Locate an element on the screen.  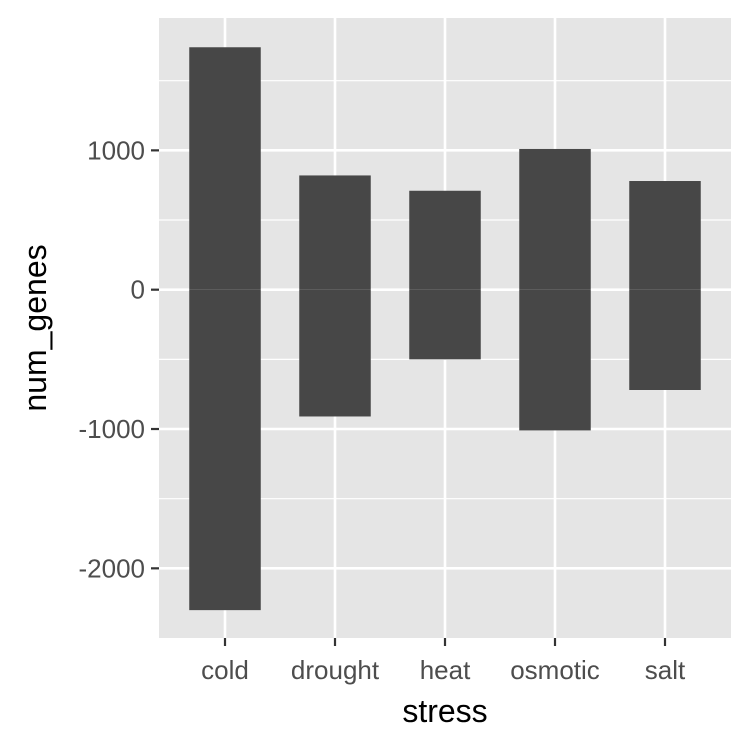
bar-heat-down is located at coordinates (445, 324).